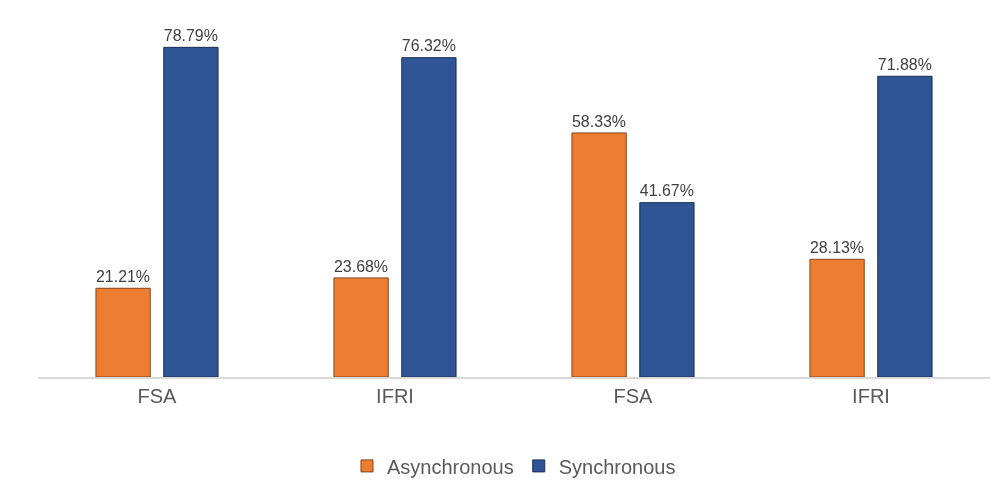  What do you see at coordinates (904, 65) in the screenshot?
I see `data-label: 71.88%` at bounding box center [904, 65].